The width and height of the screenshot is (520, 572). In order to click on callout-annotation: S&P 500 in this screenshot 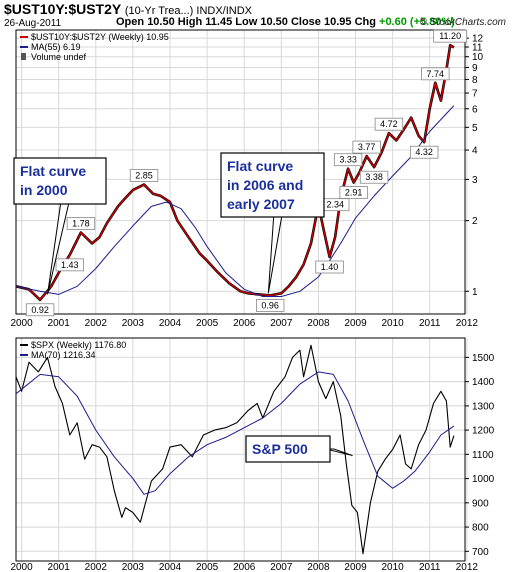, I will do `click(299, 449)`.